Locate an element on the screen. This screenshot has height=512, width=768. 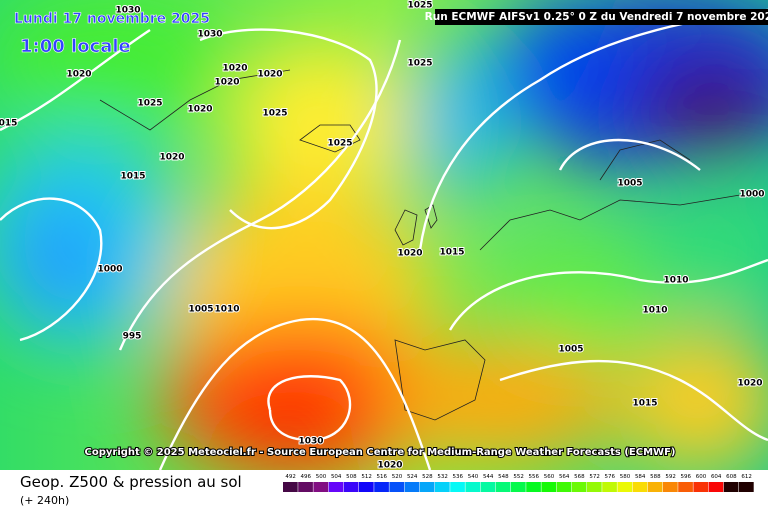
scale-label: 556 is located at coordinates (534, 477).